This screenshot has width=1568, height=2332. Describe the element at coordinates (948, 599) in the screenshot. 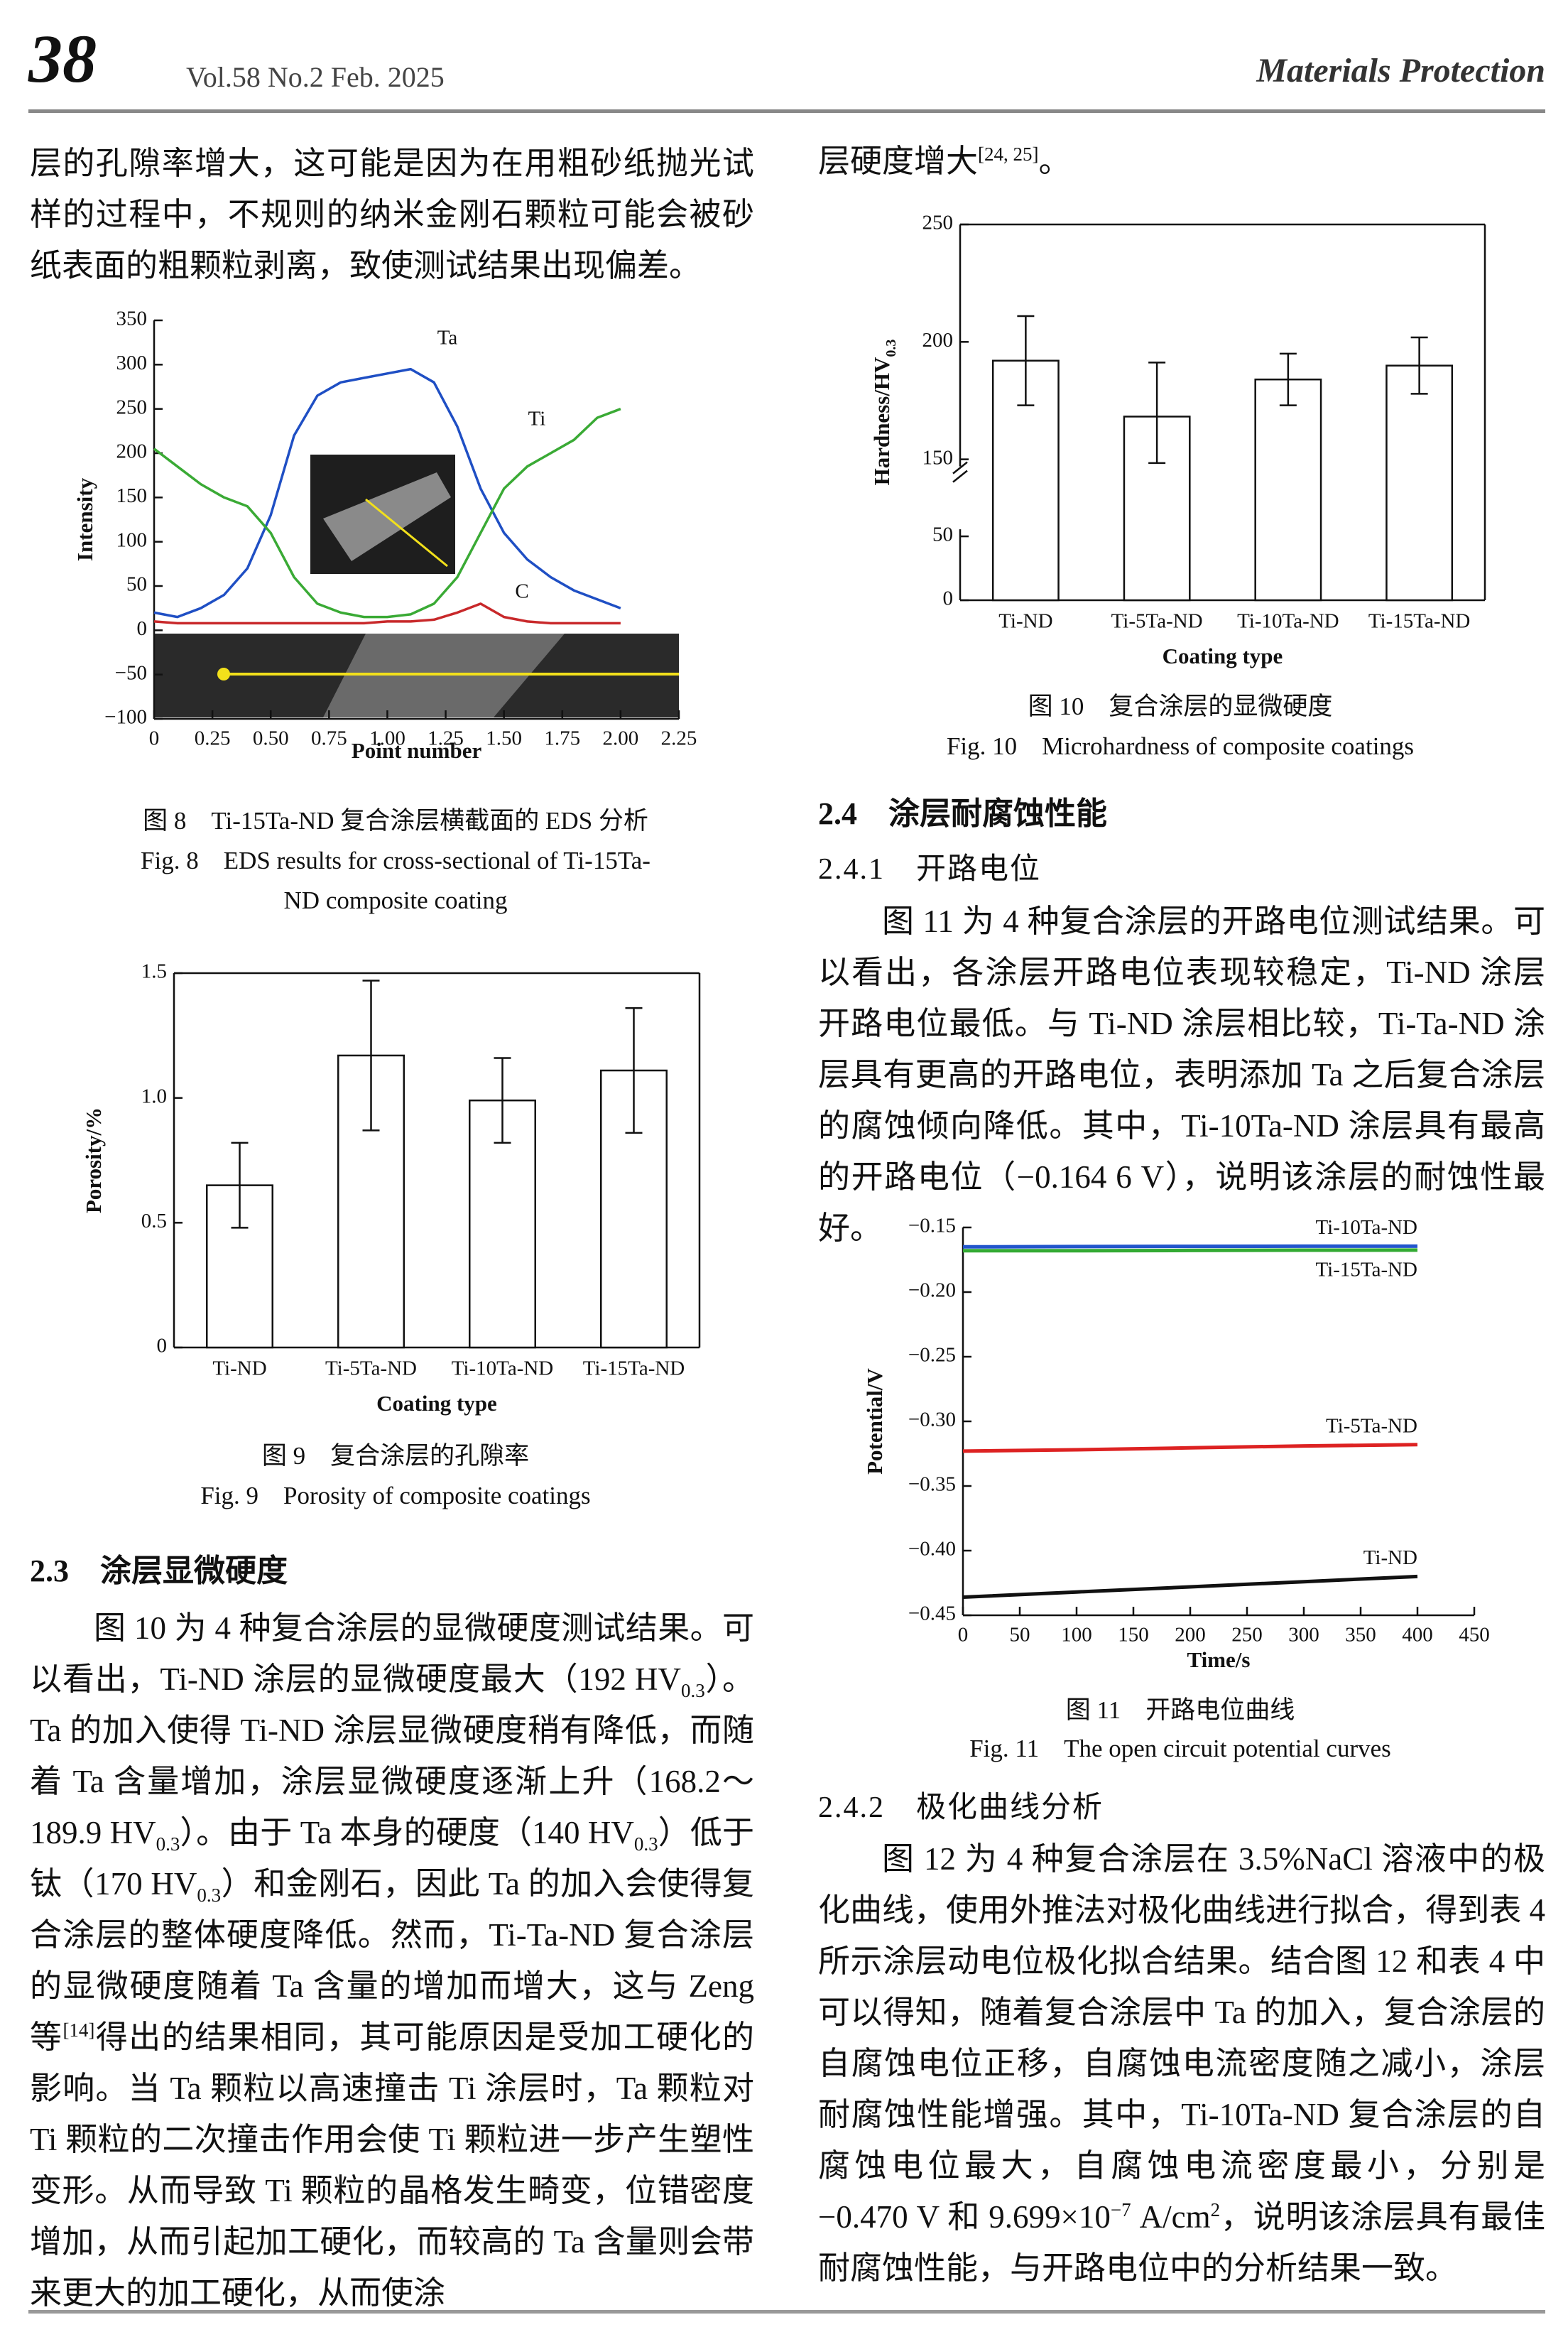

I see `y-tick-label: 0` at that location.